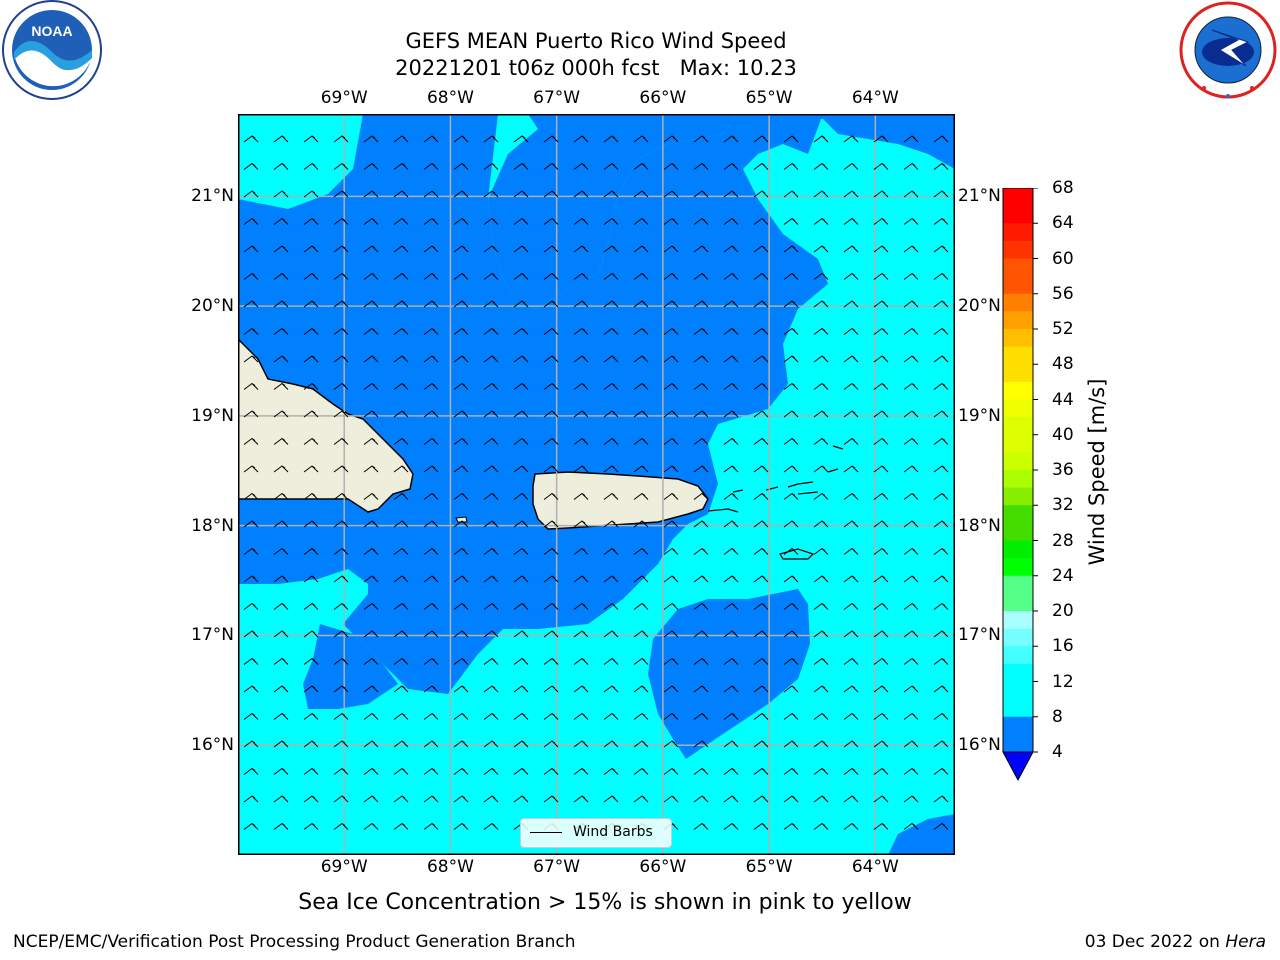 This screenshot has width=1280, height=960. Describe the element at coordinates (1063, 575) in the screenshot. I see `colorbar-tick-label: 24` at that location.